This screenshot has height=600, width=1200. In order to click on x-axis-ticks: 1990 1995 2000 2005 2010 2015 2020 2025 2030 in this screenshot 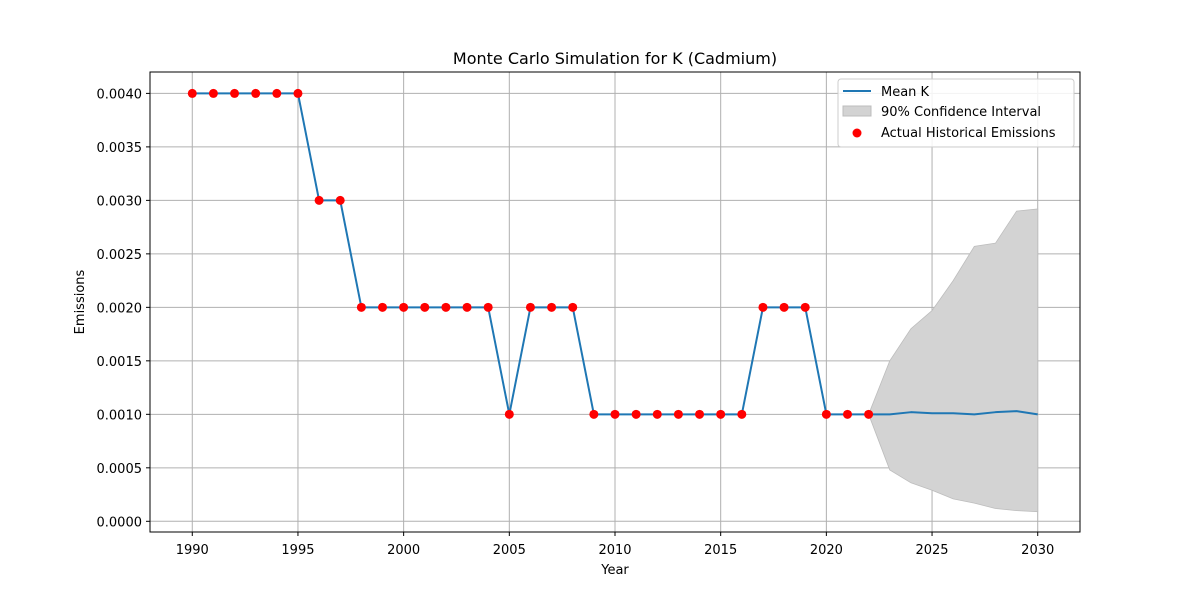, I will do `click(615, 545)`.